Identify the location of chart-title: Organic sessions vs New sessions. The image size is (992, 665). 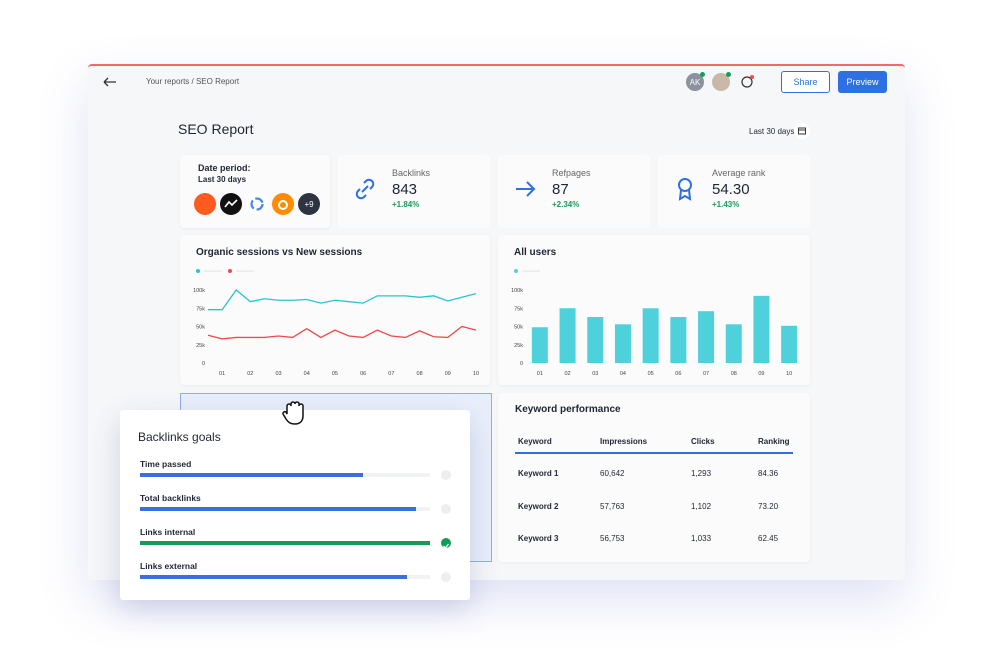
(279, 252).